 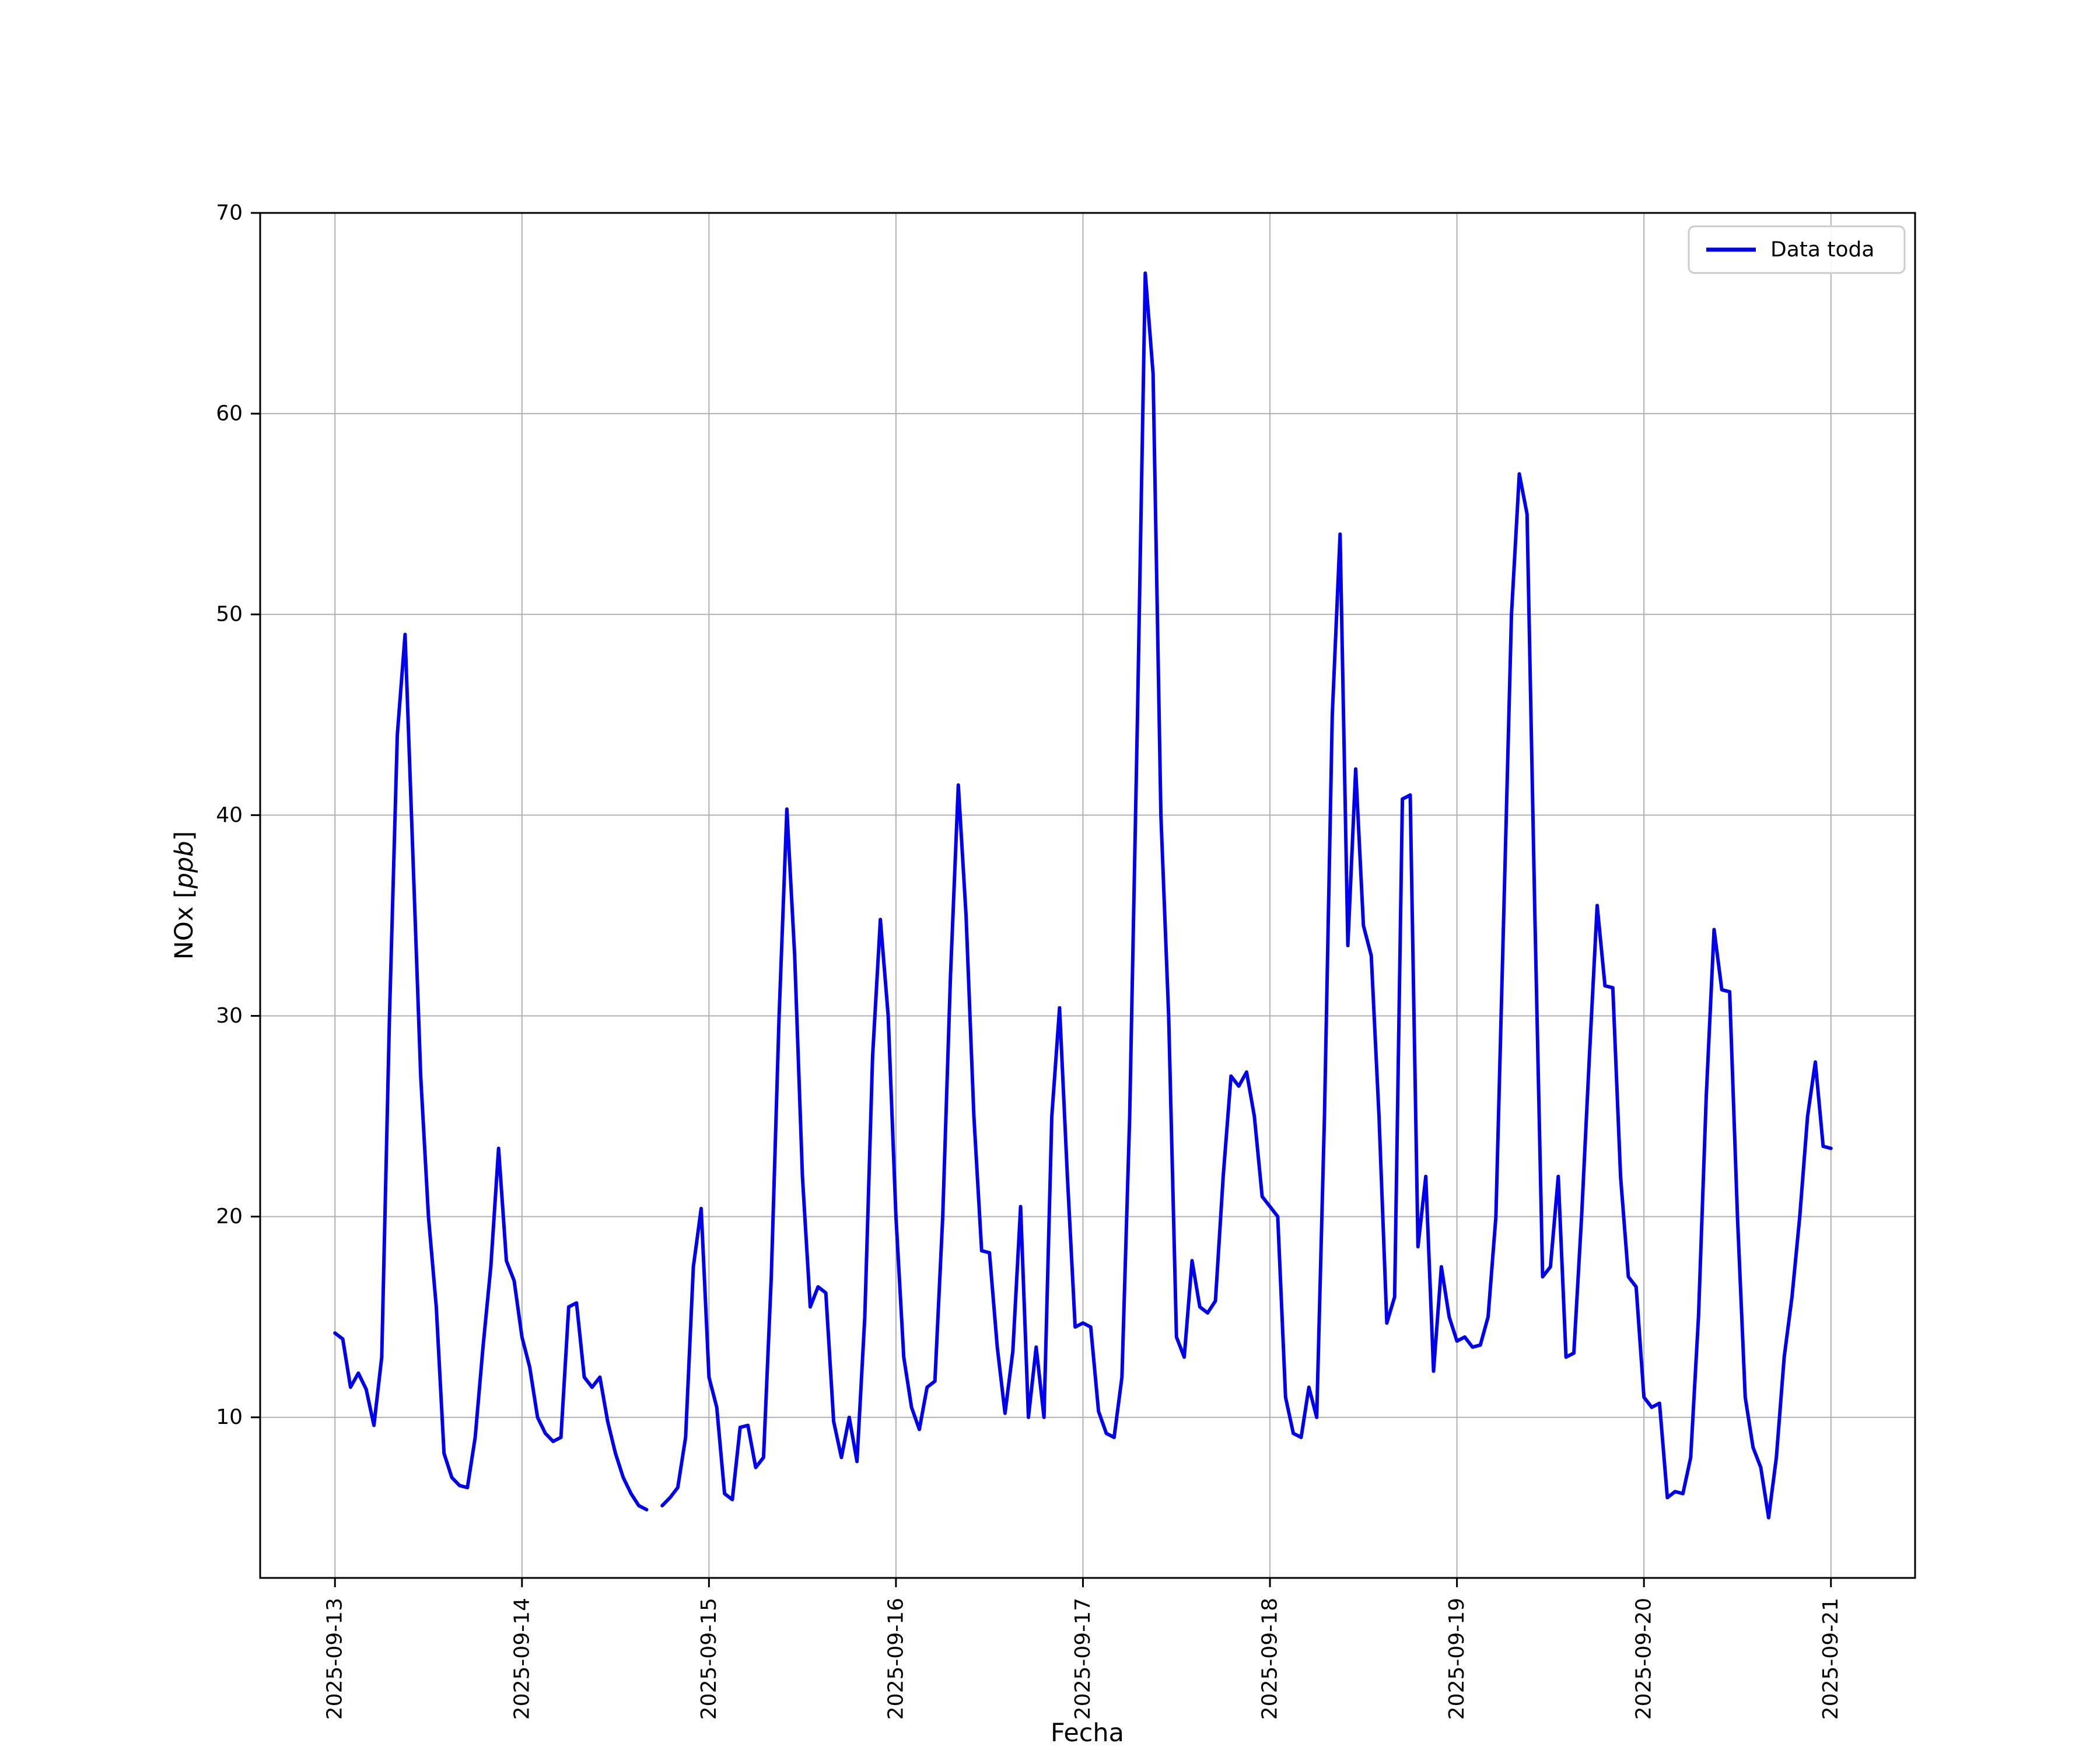 What do you see at coordinates (184, 924) in the screenshot?
I see `y-axis-label-prefix: NOx [` at bounding box center [184, 924].